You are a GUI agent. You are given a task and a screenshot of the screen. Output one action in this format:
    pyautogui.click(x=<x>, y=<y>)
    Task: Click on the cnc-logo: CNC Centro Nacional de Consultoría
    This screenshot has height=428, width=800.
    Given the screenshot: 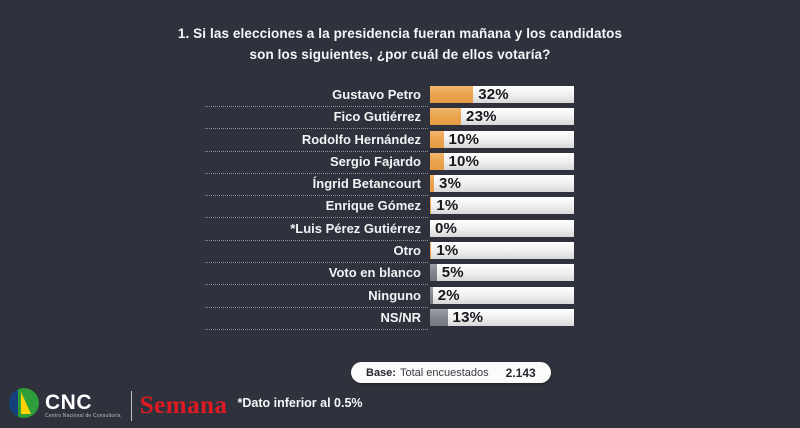 What is the action you would take?
    pyautogui.click(x=83, y=406)
    